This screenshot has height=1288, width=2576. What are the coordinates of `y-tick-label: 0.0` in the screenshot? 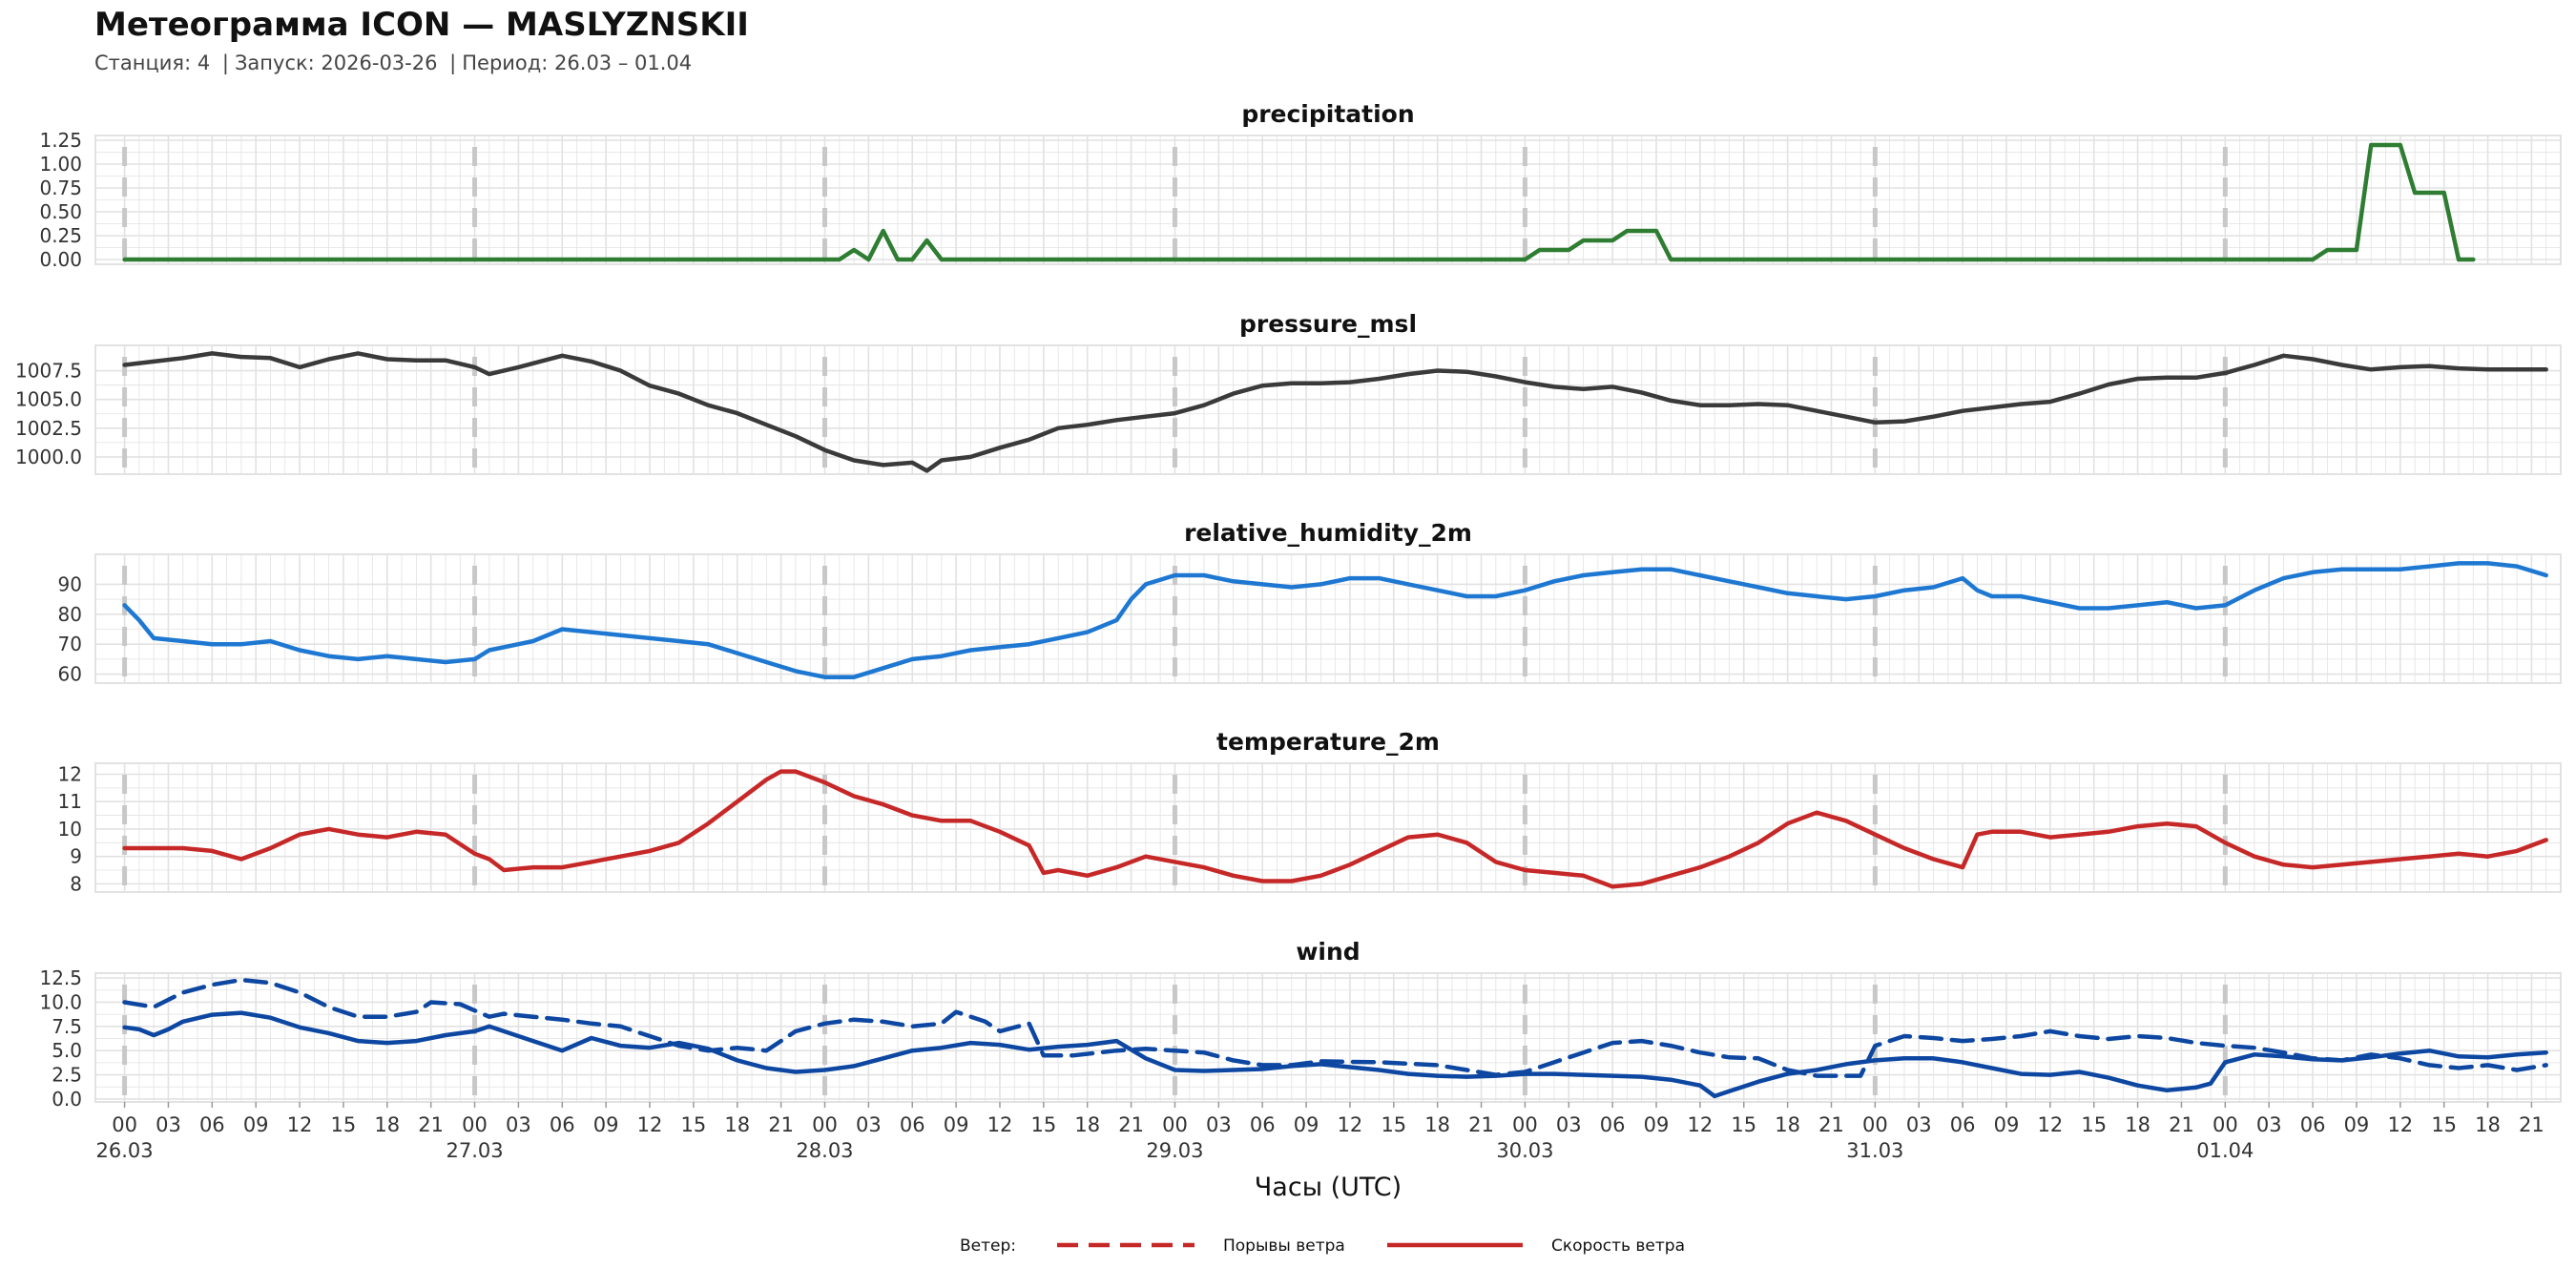 It's located at (67, 1099).